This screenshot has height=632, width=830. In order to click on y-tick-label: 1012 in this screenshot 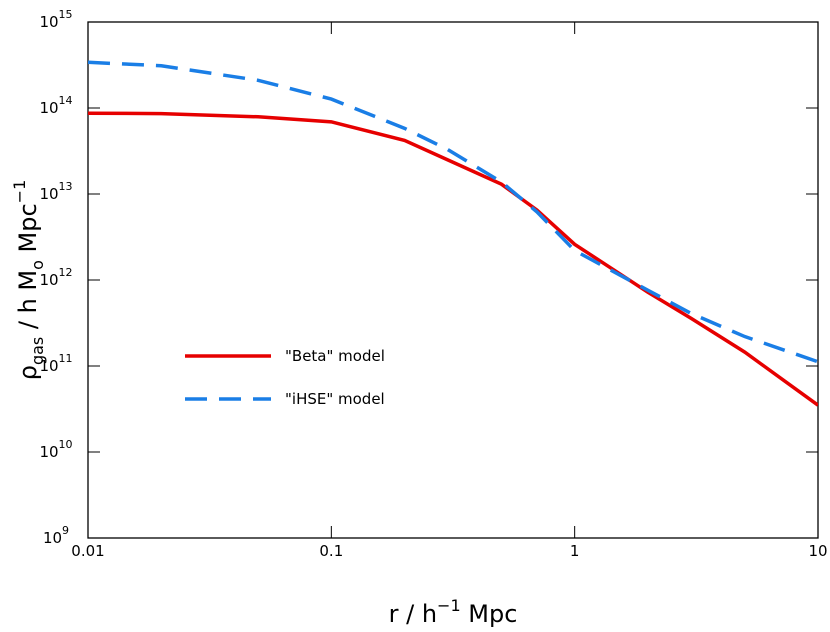, I will do `click(55, 277)`.